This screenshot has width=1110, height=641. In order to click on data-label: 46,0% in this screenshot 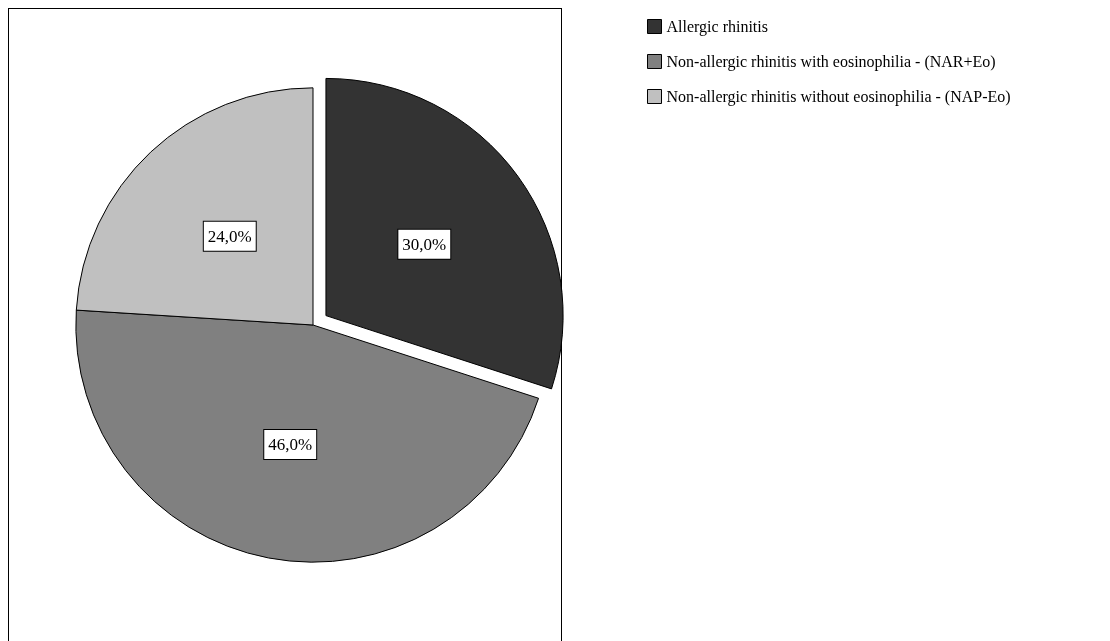, I will do `click(290, 444)`.